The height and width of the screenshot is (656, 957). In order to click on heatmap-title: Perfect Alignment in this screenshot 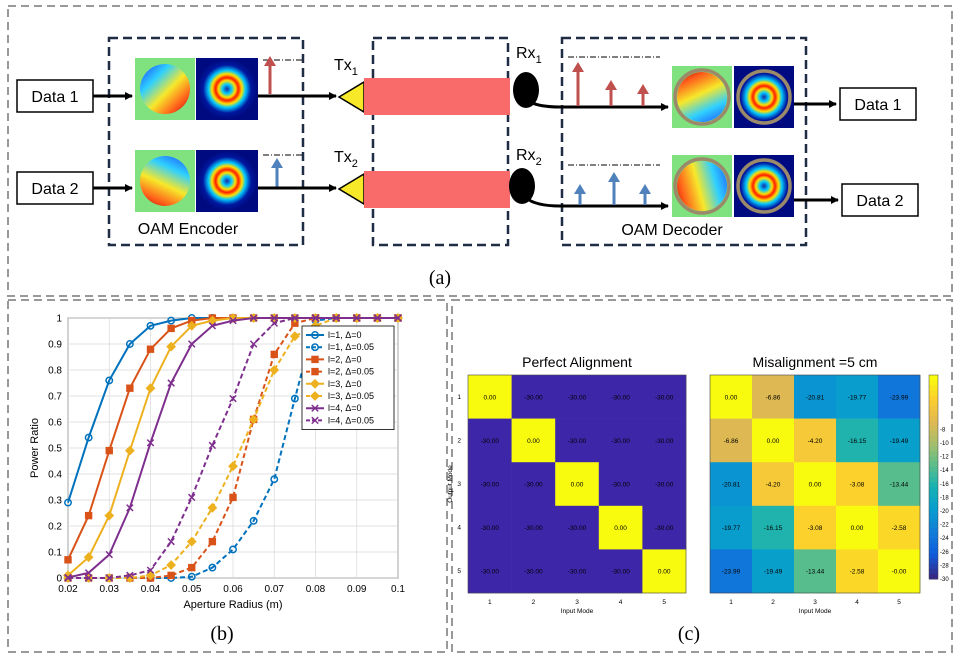, I will do `click(577, 362)`.